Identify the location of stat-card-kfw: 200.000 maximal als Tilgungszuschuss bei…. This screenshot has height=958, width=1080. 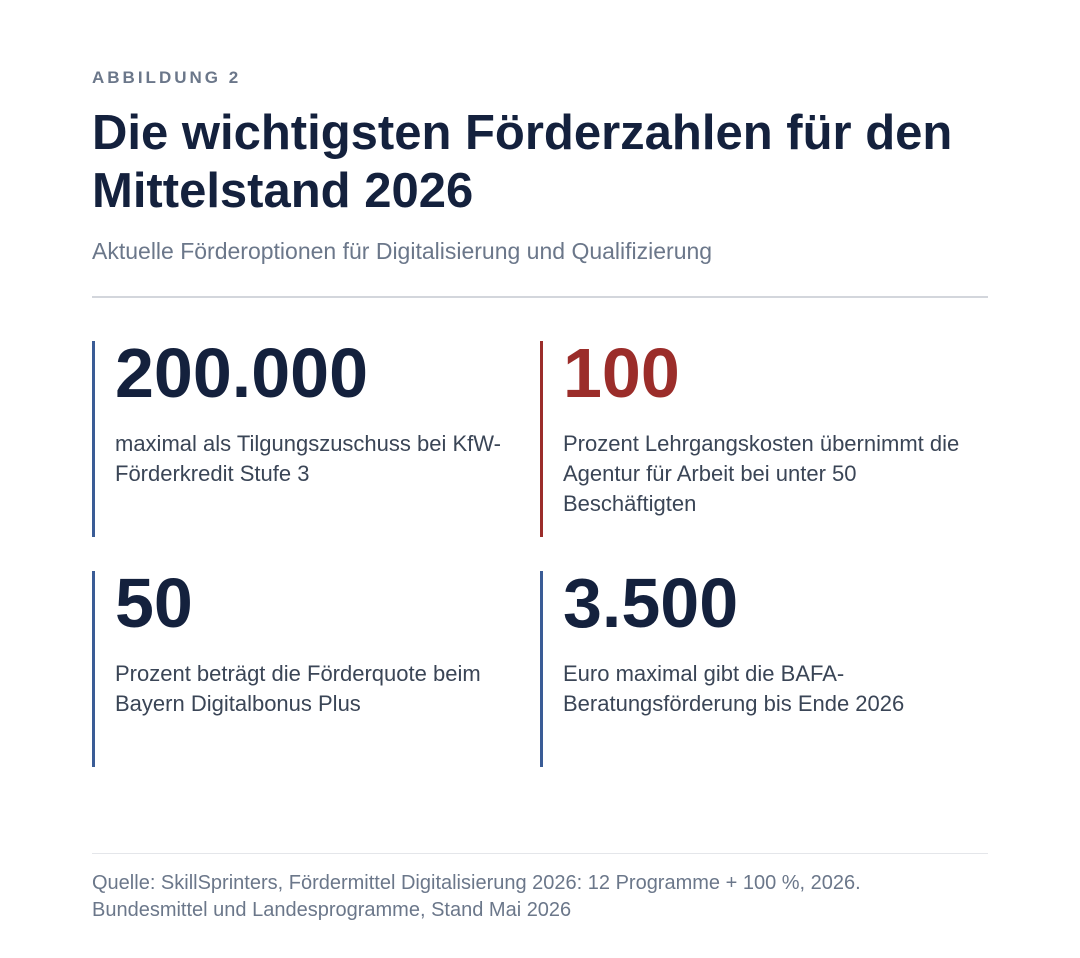
(307, 435).